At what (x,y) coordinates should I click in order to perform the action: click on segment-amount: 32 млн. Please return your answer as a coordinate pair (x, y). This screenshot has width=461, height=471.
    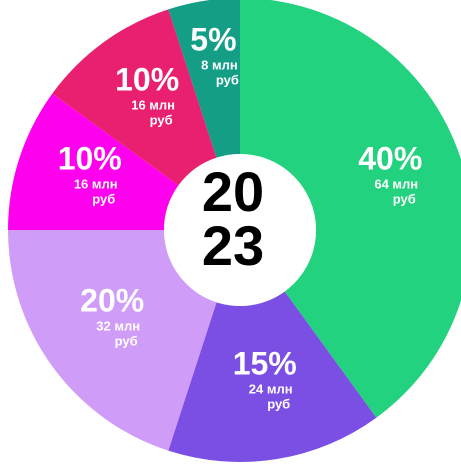
    Looking at the image, I should click on (118, 325).